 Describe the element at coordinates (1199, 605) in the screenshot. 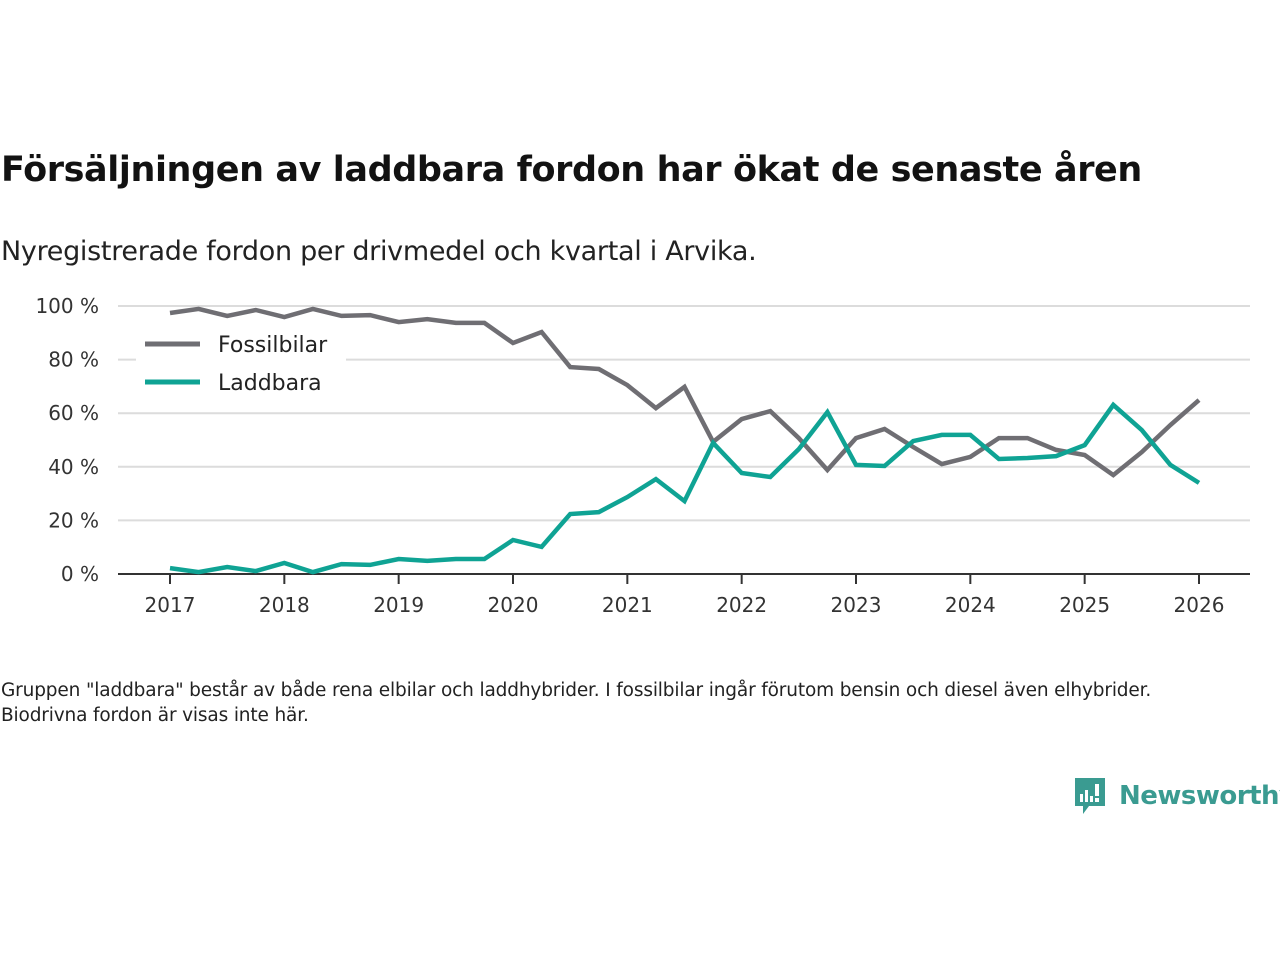

I see `x-tick-label: 2026` at that location.